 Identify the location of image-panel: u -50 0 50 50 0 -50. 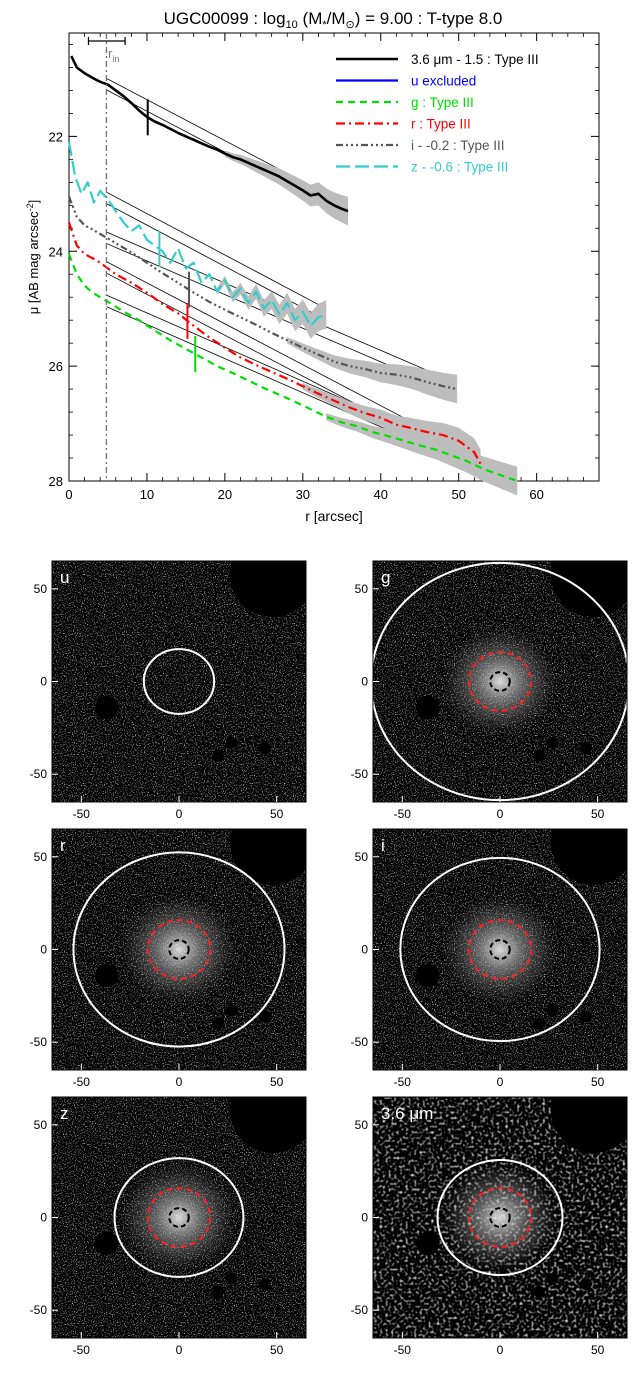
(168, 690).